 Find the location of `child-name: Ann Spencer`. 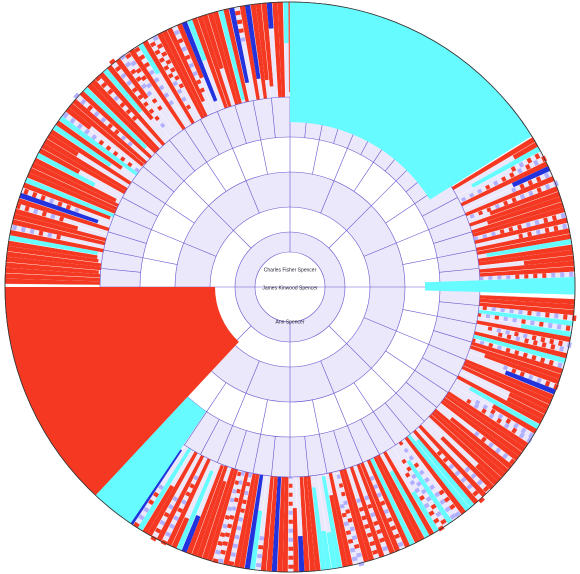

child-name: Ann Spencer is located at coordinates (290, 322).